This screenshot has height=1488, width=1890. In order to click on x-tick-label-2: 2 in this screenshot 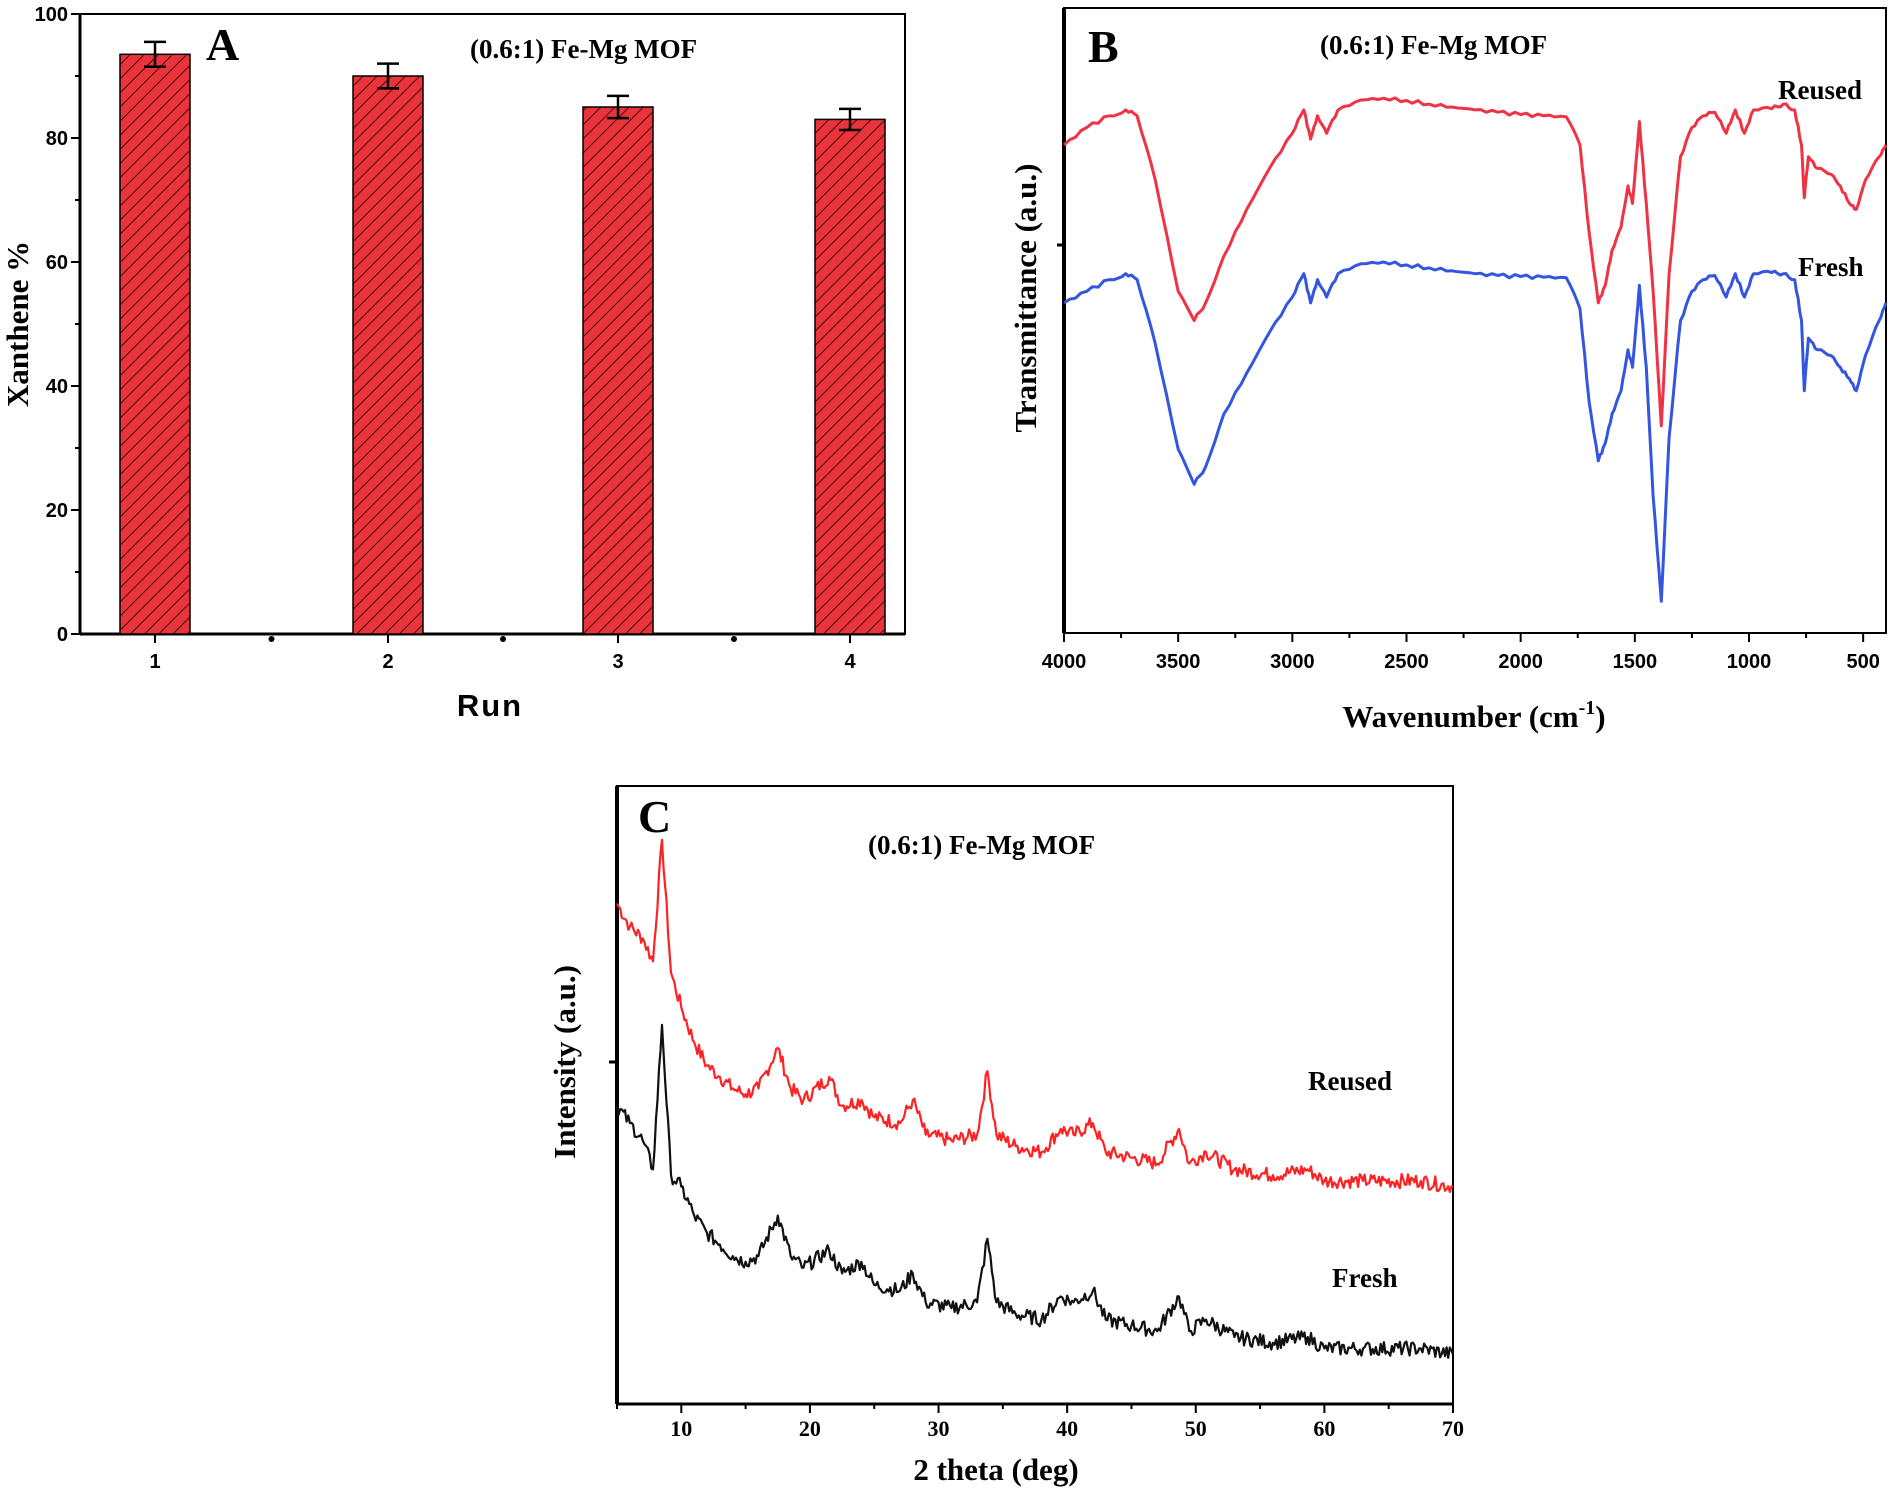, I will do `click(387, 662)`.